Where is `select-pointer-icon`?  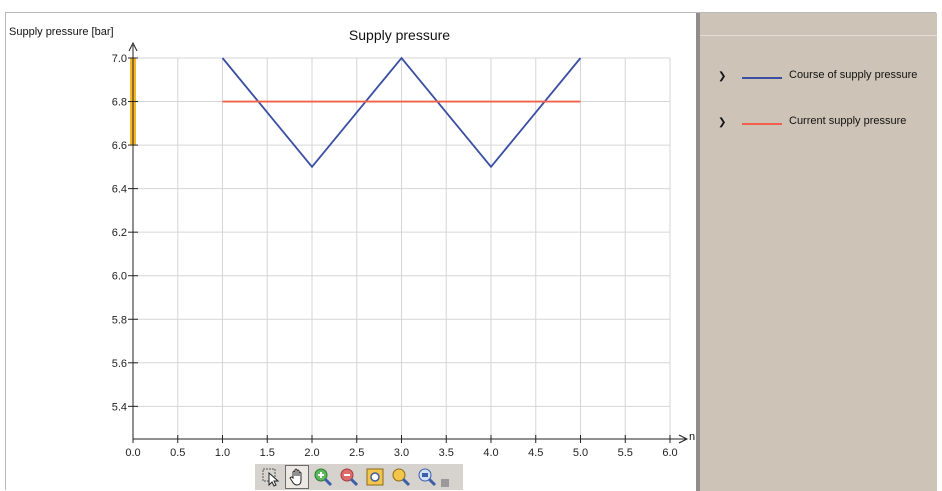
select-pointer-icon is located at coordinates (271, 477).